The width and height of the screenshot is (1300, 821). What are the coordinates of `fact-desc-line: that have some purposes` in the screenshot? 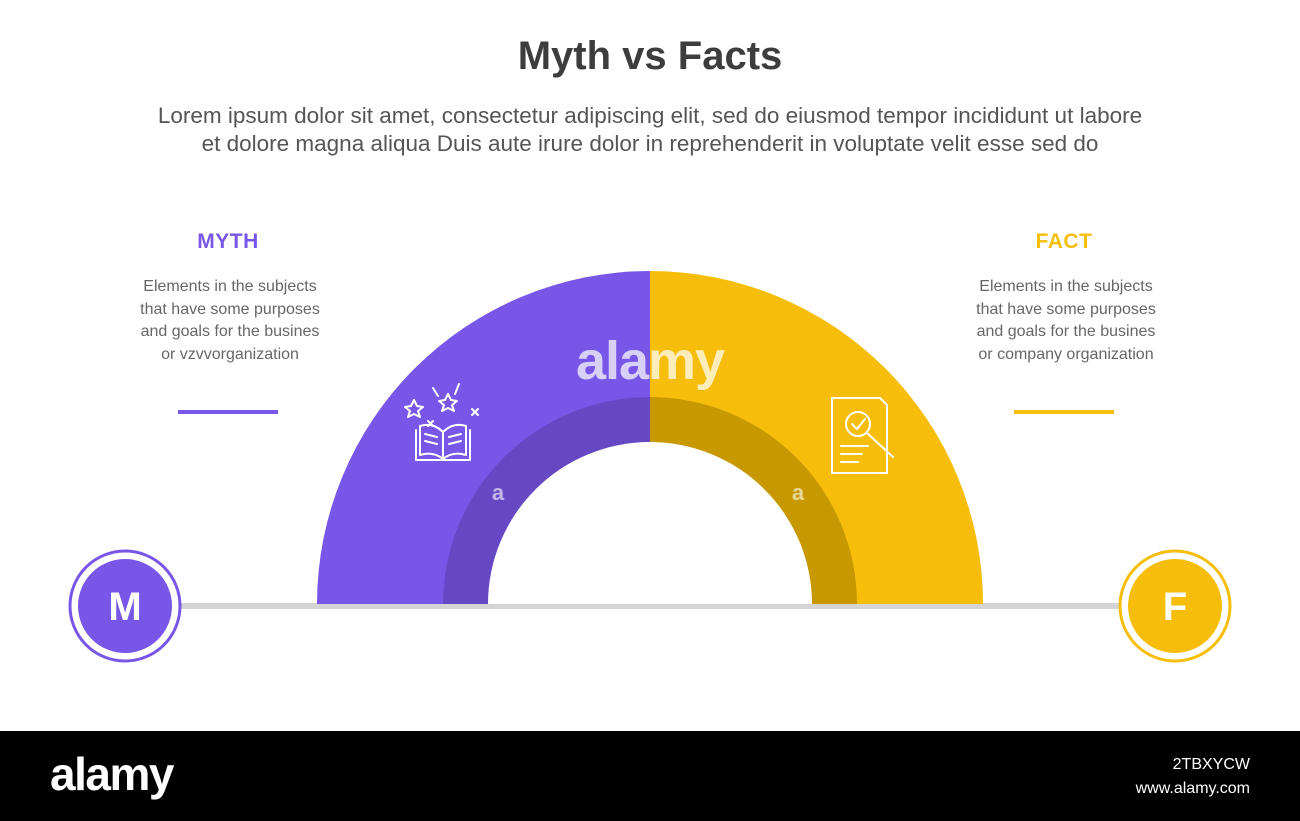 It's located at (1066, 309).